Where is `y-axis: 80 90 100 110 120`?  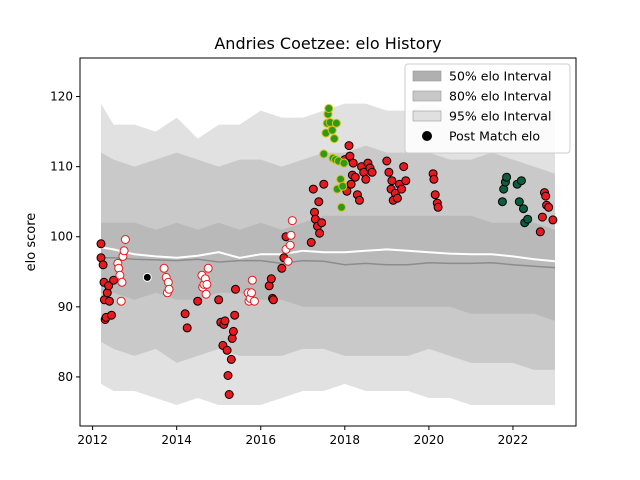
y-axis: 80 90 100 110 120 is located at coordinates (65, 237).